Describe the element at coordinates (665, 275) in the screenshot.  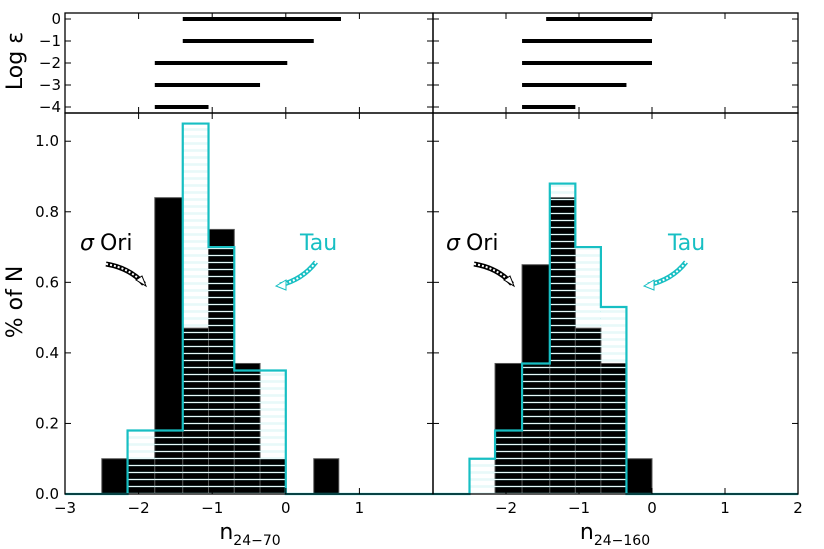
I see `arrow-tau-right-icon` at that location.